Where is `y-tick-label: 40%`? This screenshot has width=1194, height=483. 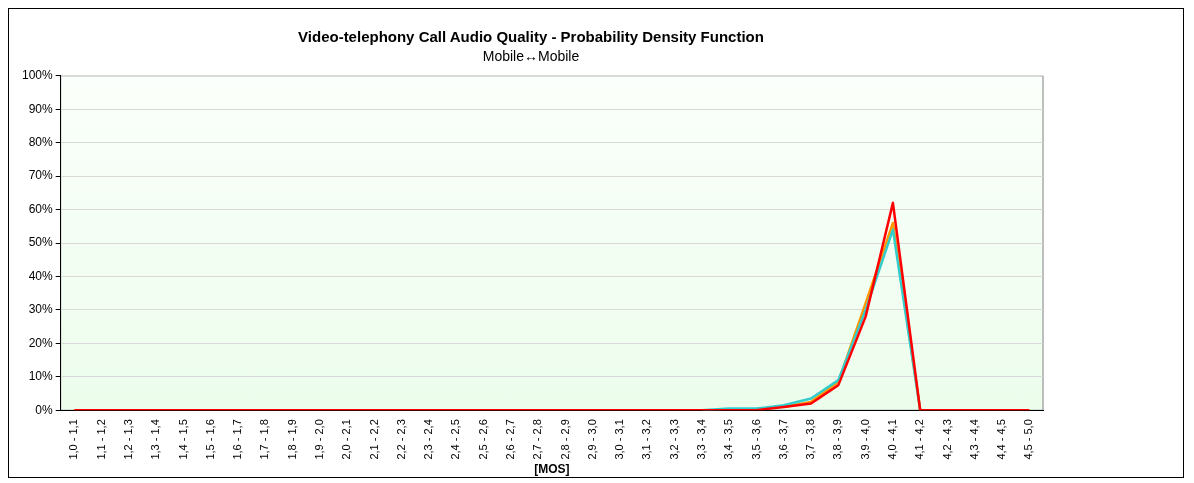 y-tick-label: 40% is located at coordinates (41, 275).